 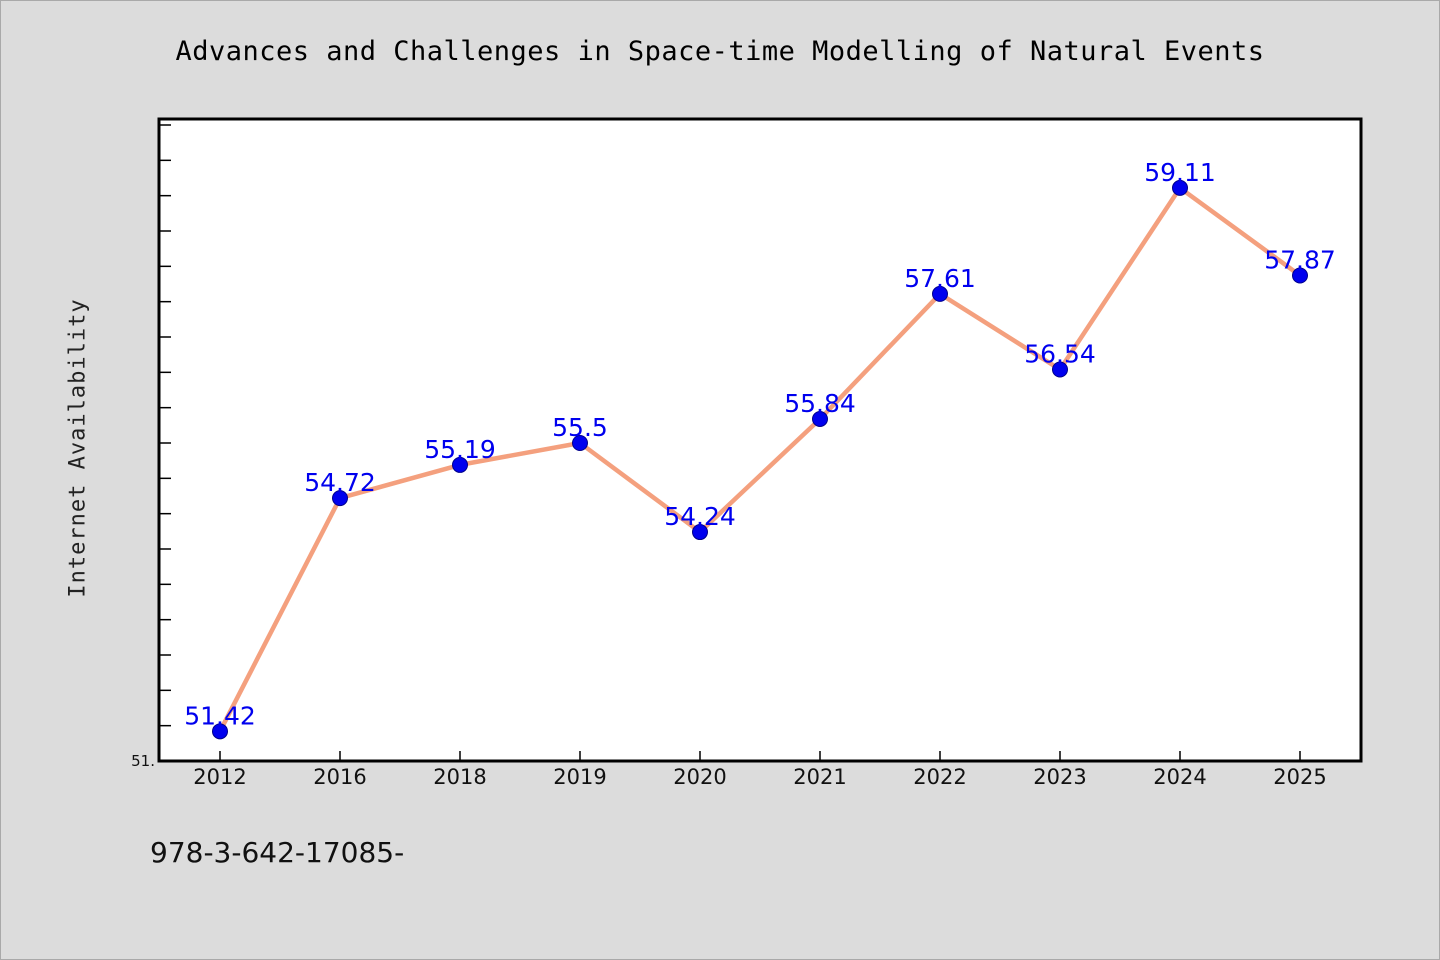 What do you see at coordinates (820, 403) in the screenshot?
I see `data-label: 55.84` at bounding box center [820, 403].